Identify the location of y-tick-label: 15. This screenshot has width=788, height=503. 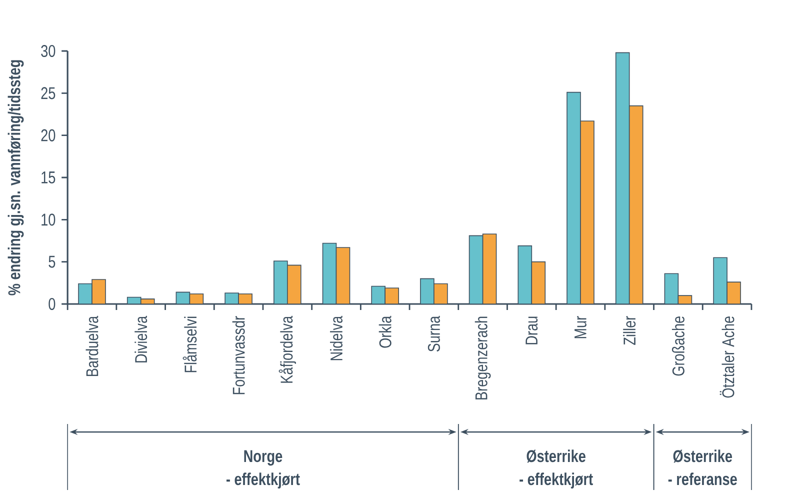
(49, 178).